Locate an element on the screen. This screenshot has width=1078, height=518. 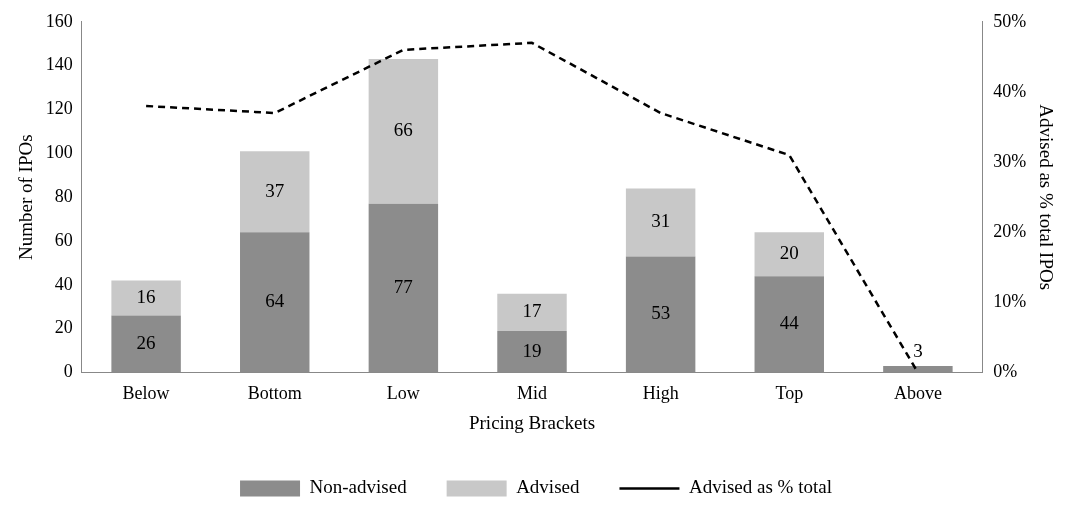
data-label: 37 is located at coordinates (275, 190).